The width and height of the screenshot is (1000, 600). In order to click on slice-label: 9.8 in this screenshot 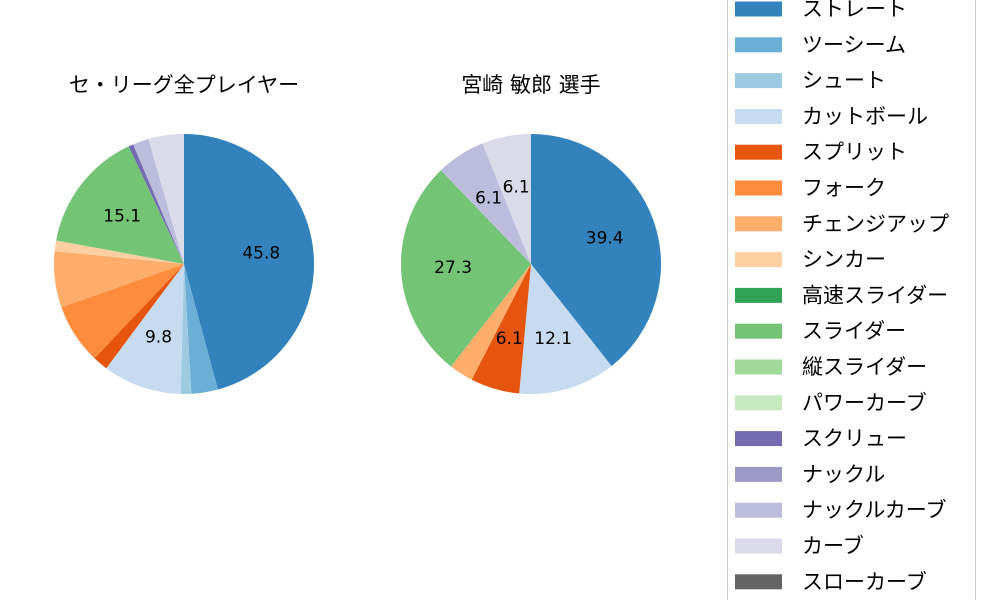, I will do `click(158, 338)`.